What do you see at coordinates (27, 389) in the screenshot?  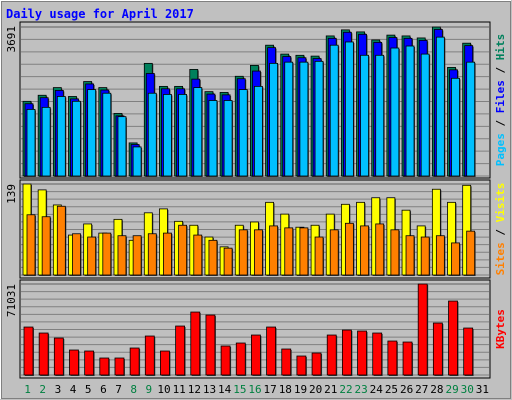 I see `x-tick-label: 1` at bounding box center [27, 389].